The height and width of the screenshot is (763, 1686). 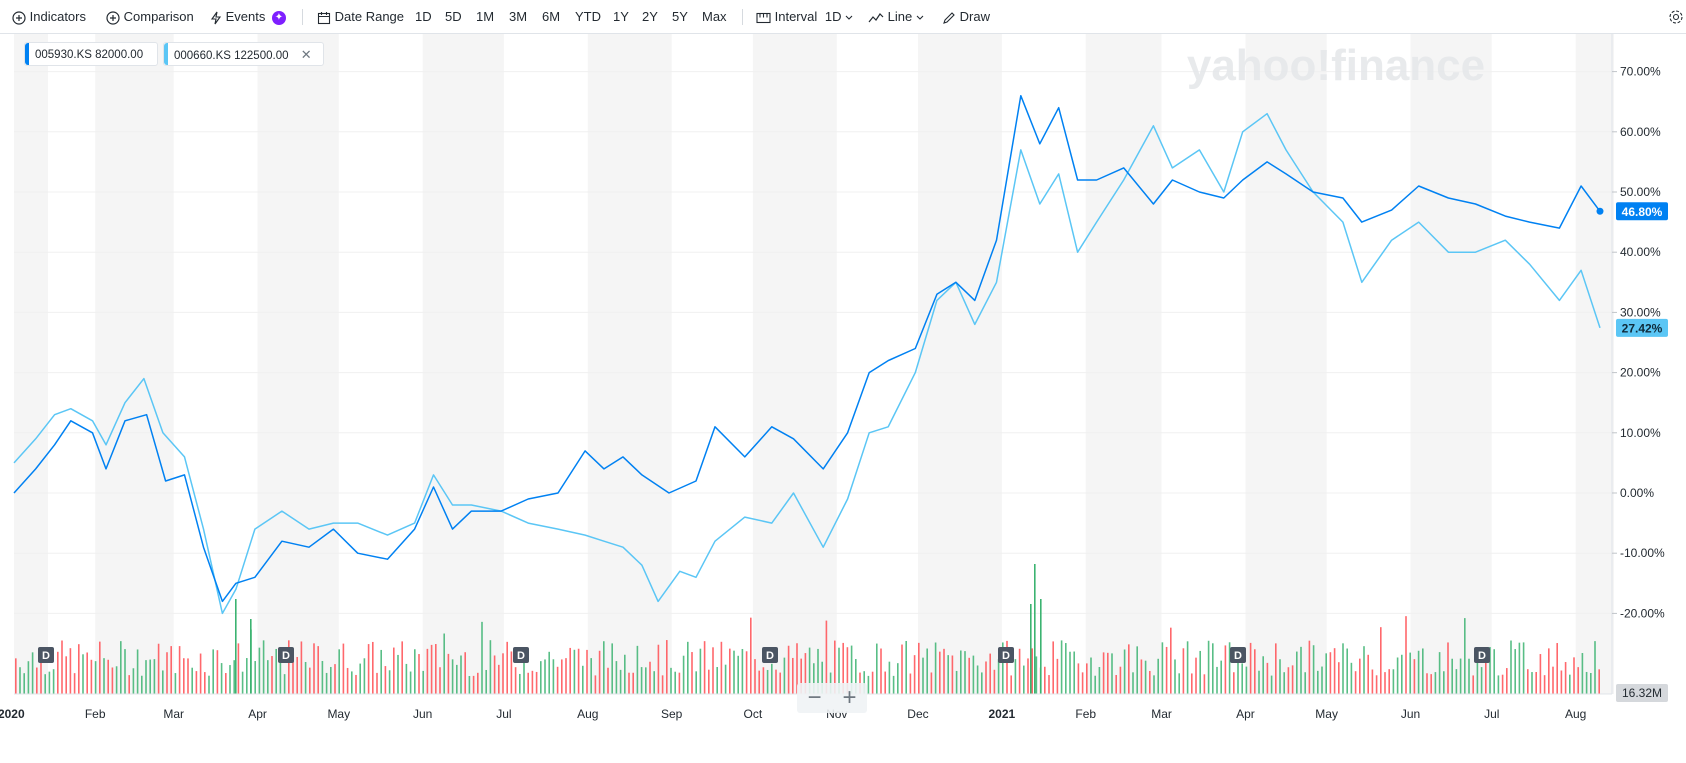 I want to click on range-2y-button: 2Y, so click(x=650, y=16).